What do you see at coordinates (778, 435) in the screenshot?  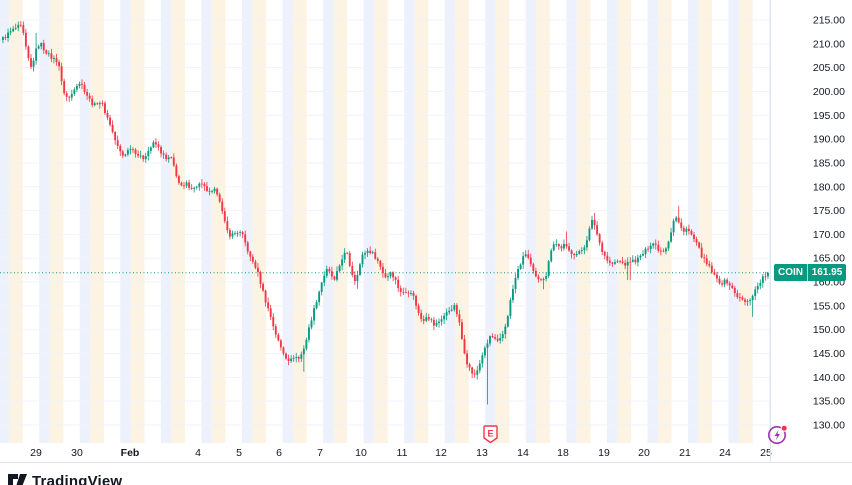 I see `flash-icon` at bounding box center [778, 435].